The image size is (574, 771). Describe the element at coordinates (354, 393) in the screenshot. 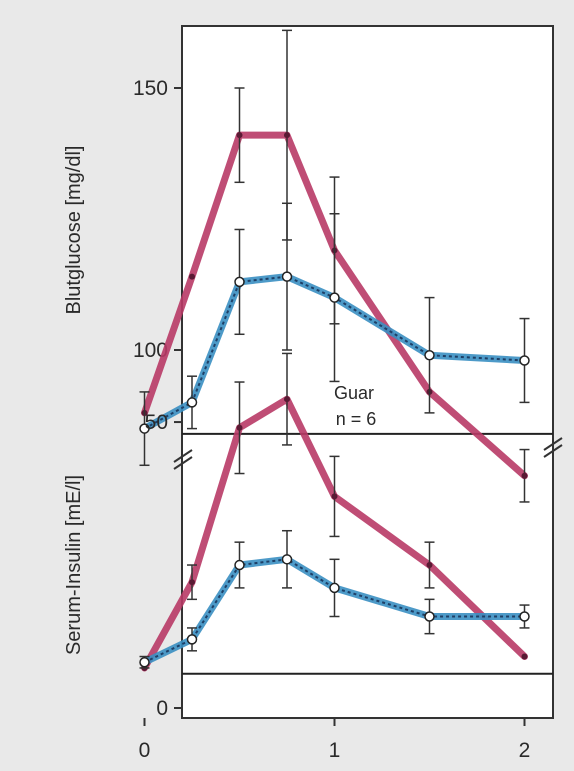

I see `annotation-guar: Guar` at that location.